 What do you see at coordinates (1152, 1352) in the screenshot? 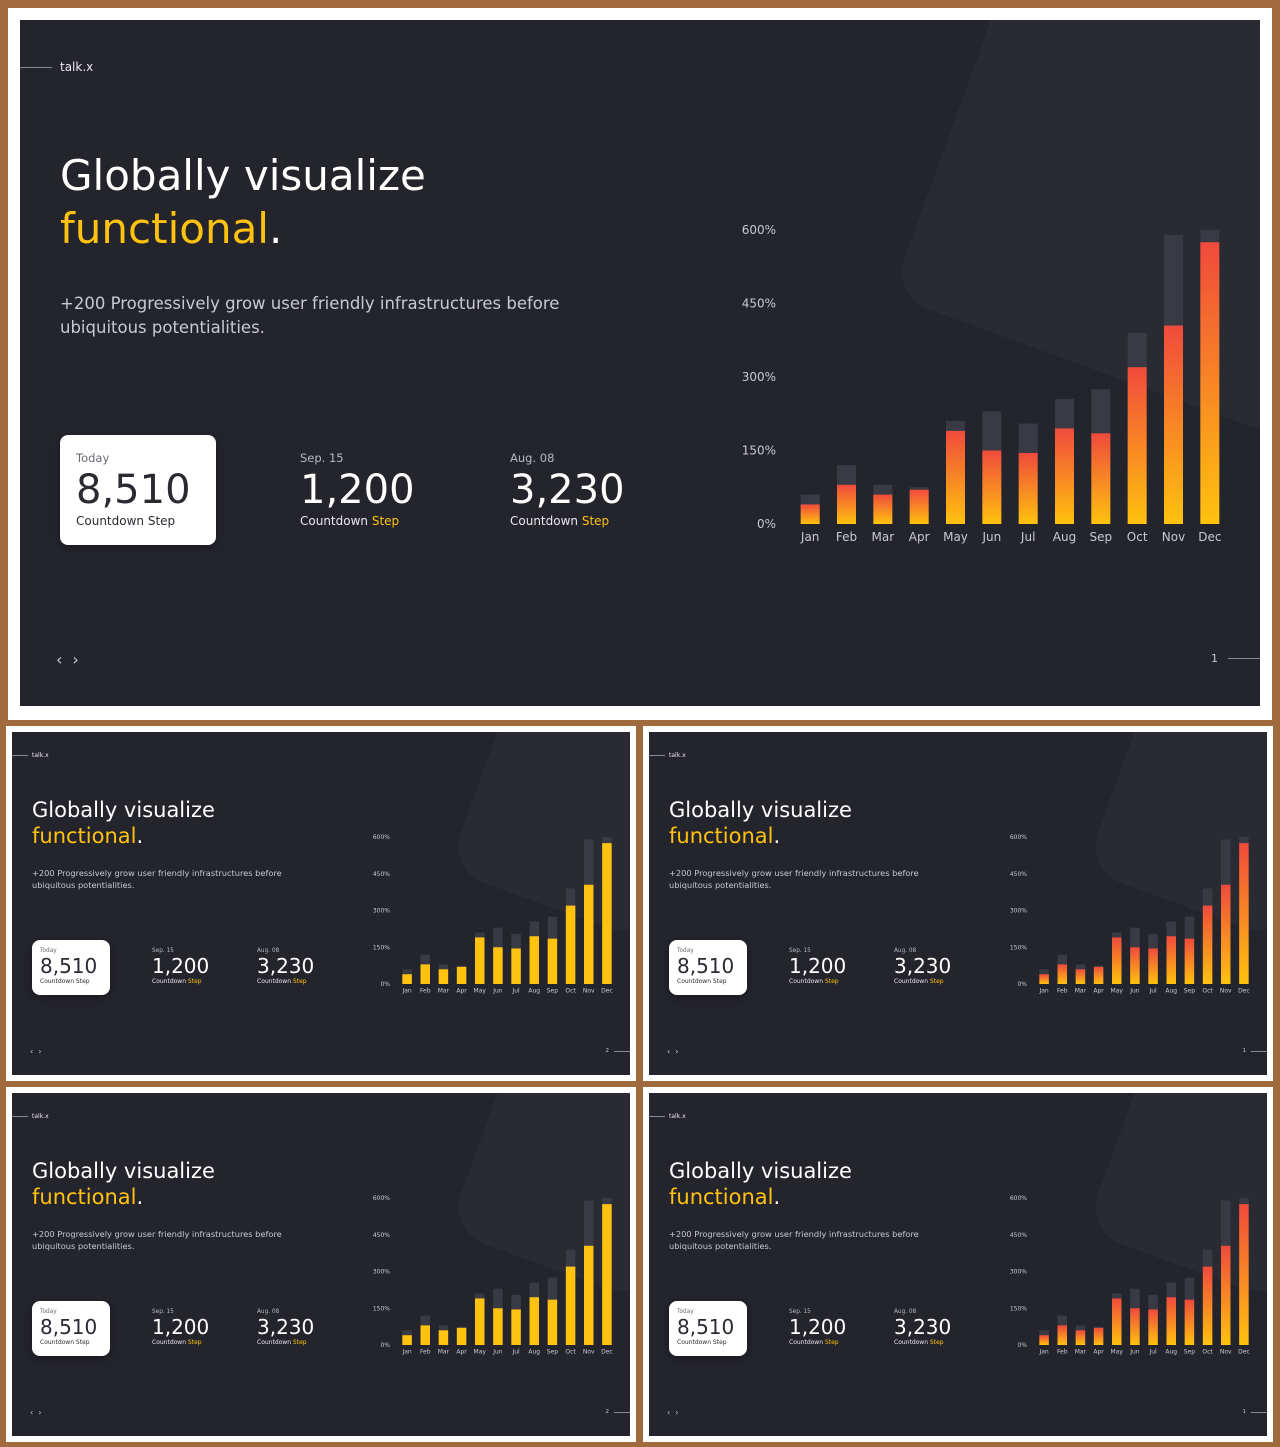
I see `x-tick-label: Jul` at bounding box center [1152, 1352].